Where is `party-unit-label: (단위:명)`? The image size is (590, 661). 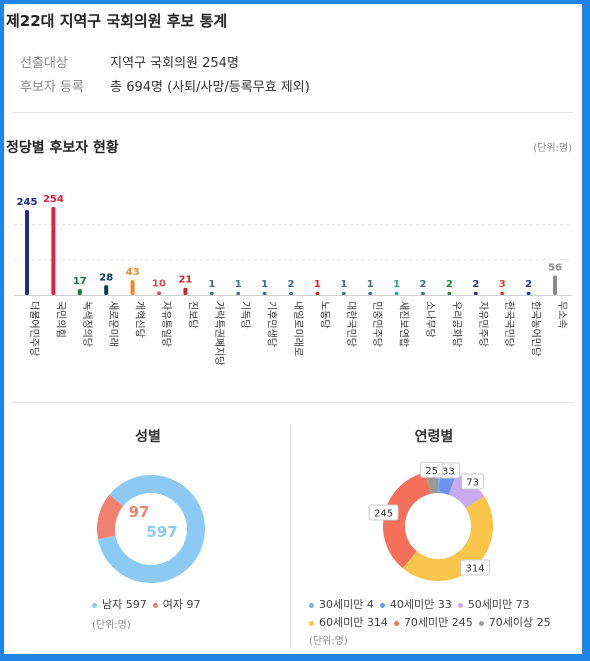
party-unit-label: (단위:명) is located at coordinates (552, 148).